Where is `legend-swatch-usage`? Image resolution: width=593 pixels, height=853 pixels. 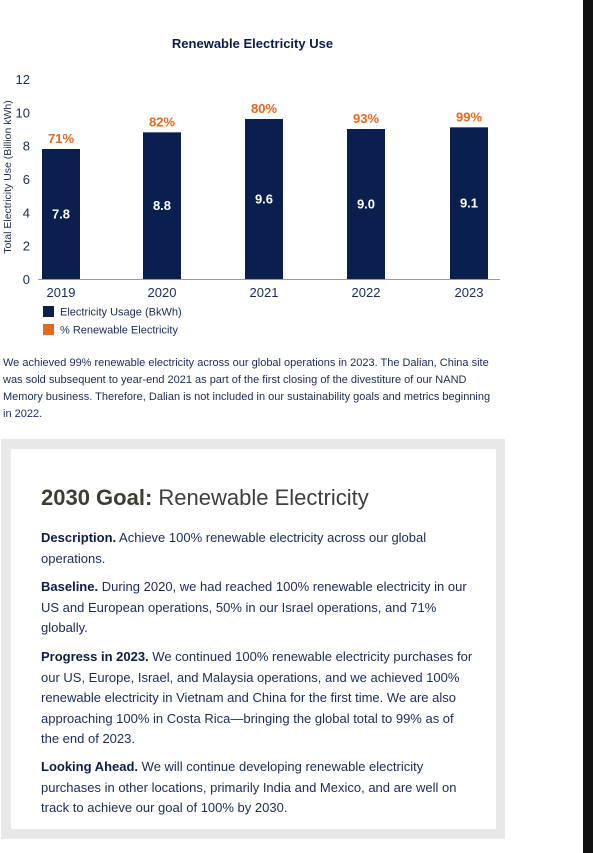 legend-swatch-usage is located at coordinates (48, 311).